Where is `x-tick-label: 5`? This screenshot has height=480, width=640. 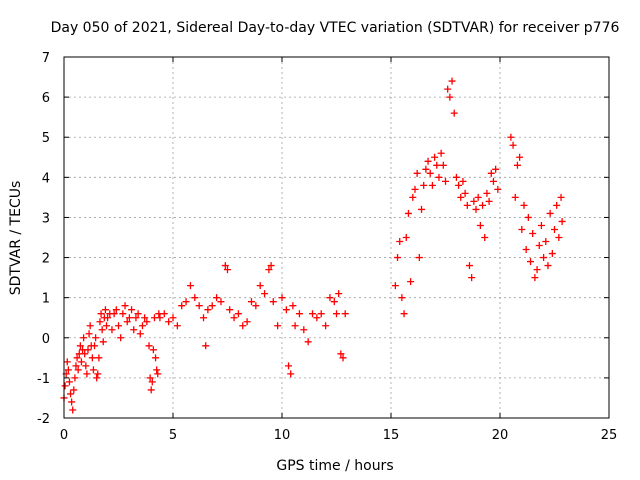 x-tick-label: 5 is located at coordinates (173, 435).